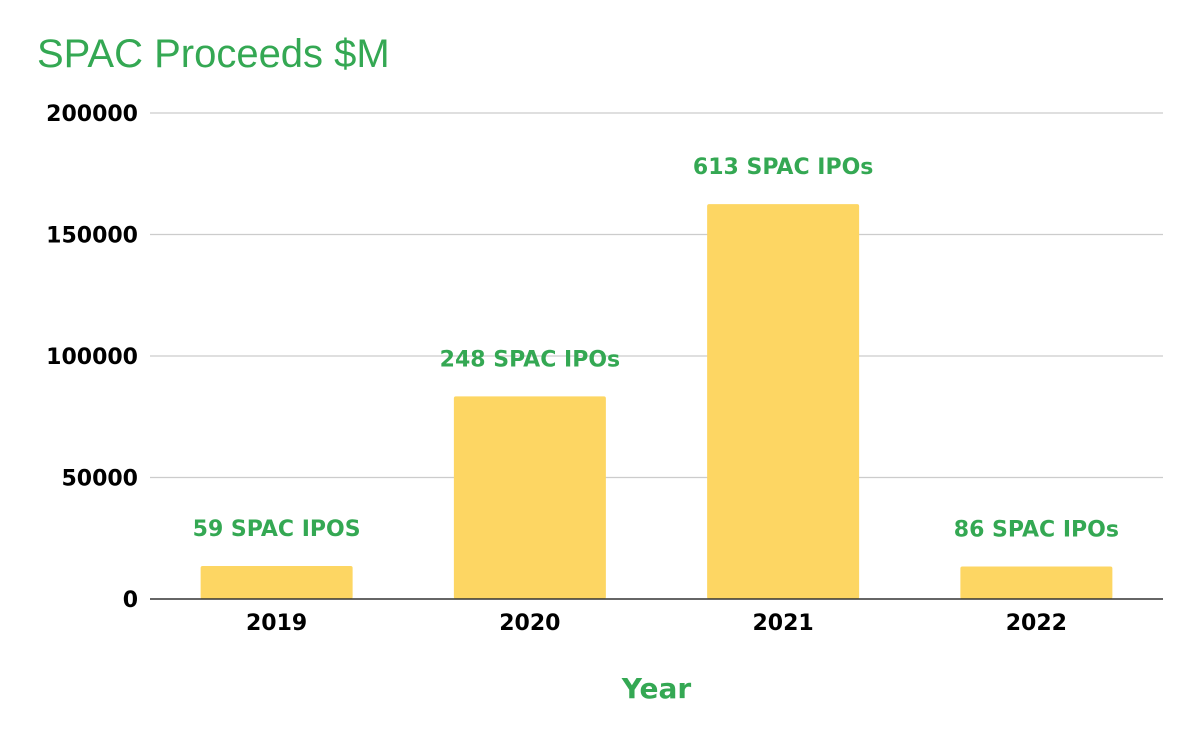 The height and width of the screenshot is (742, 1200). What do you see at coordinates (783, 167) in the screenshot?
I see `data-label-2021: 613 SPAC IPOs` at bounding box center [783, 167].